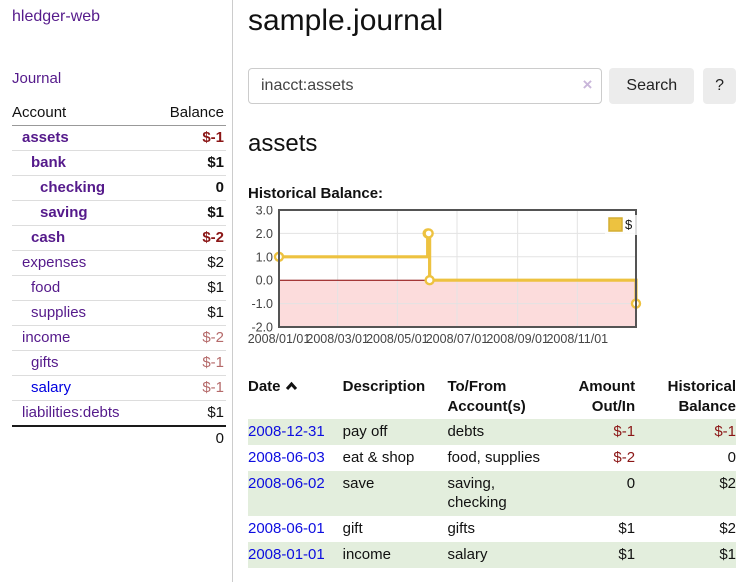 This screenshot has height=582, width=742. Describe the element at coordinates (45, 137) in the screenshot. I see `account-link: assets` at that location.